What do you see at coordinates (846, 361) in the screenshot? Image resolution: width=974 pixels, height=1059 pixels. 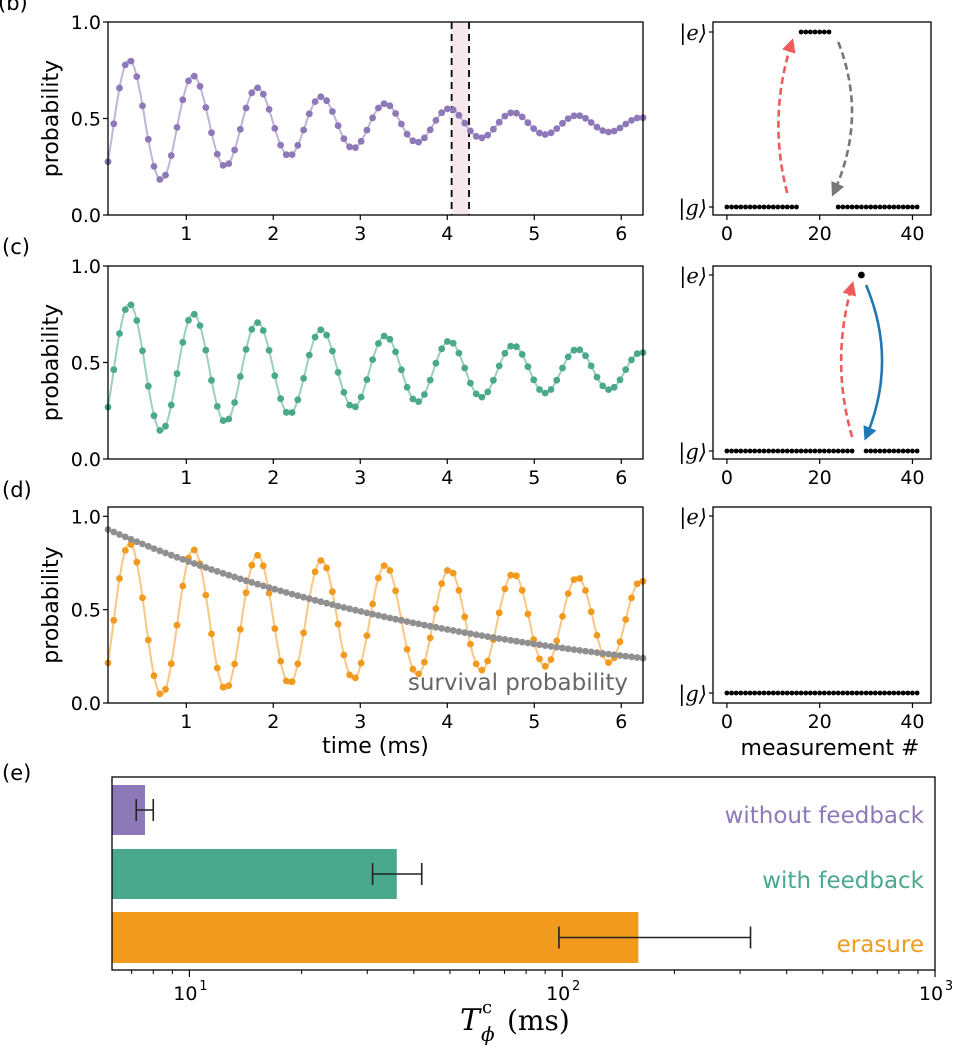 I see `transition-arrow-red` at bounding box center [846, 361].